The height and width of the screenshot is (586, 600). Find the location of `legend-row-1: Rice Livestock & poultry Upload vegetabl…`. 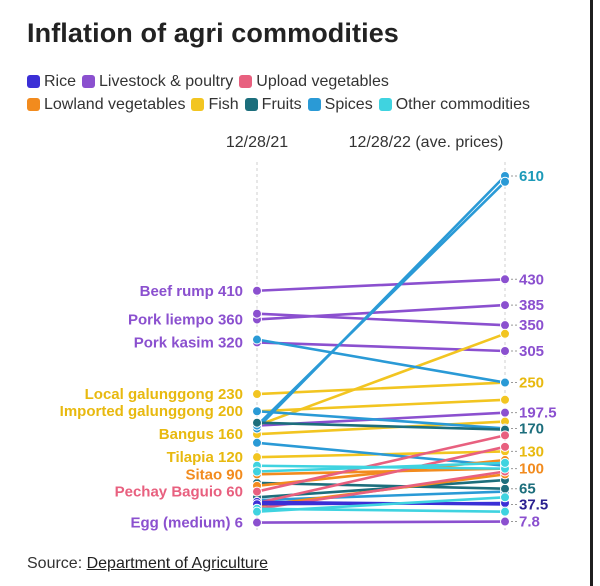

legend-row-1: Rice Livestock & poultry Upload vegetabl… is located at coordinates (302, 81).